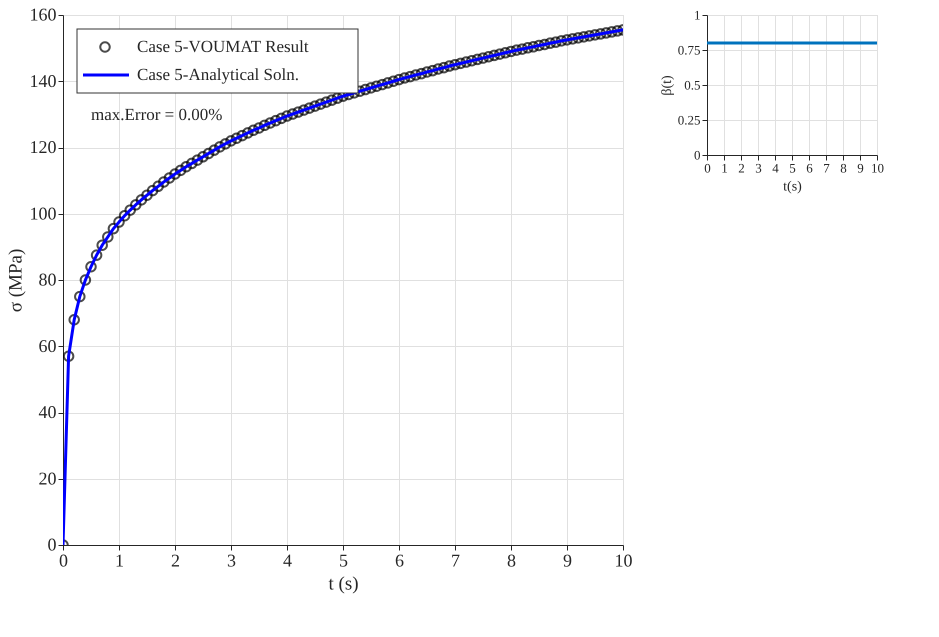  I want to click on legend-label: Case 5-Analytical Soln., so click(218, 74).